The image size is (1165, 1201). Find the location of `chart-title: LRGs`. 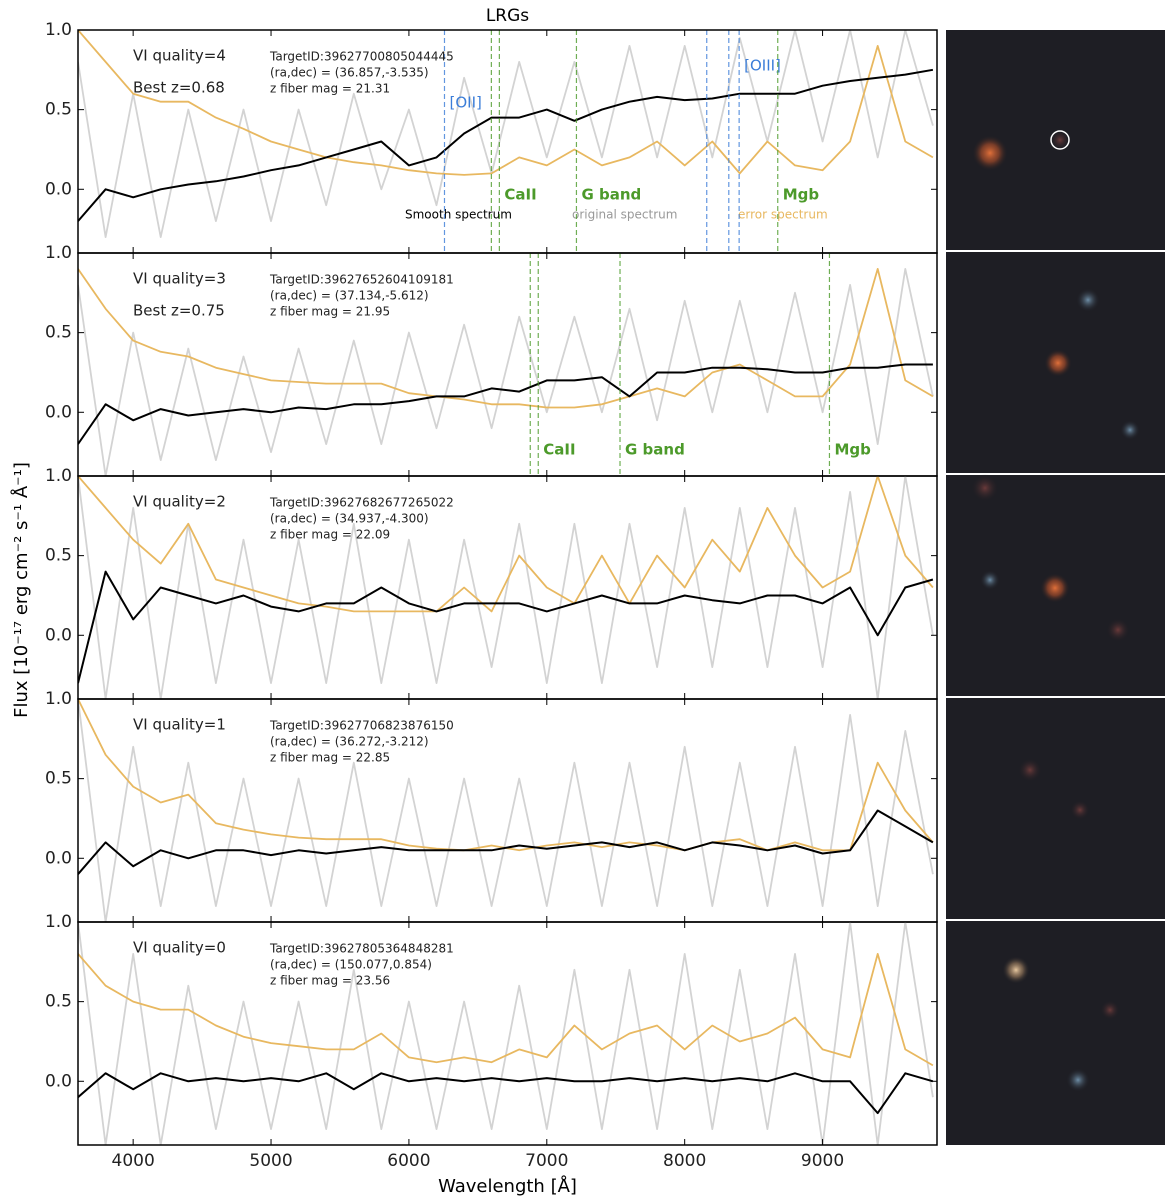

chart-title: LRGs is located at coordinates (507, 16).